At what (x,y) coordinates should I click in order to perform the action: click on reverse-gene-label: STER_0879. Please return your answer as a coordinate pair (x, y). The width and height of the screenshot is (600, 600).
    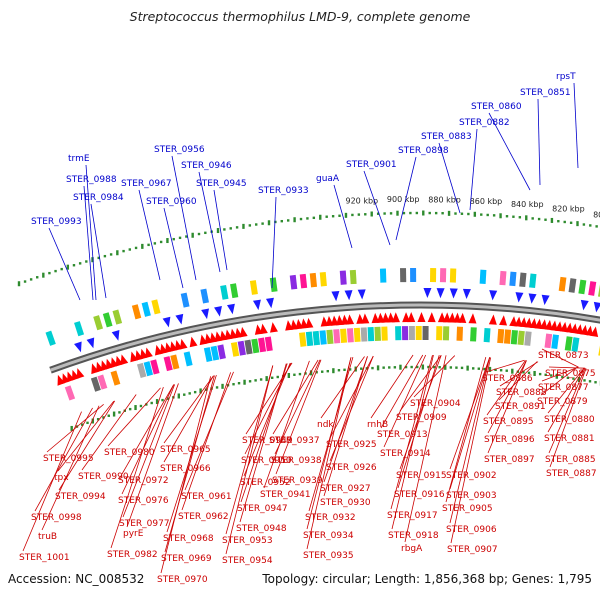
    Looking at the image, I should click on (562, 402).